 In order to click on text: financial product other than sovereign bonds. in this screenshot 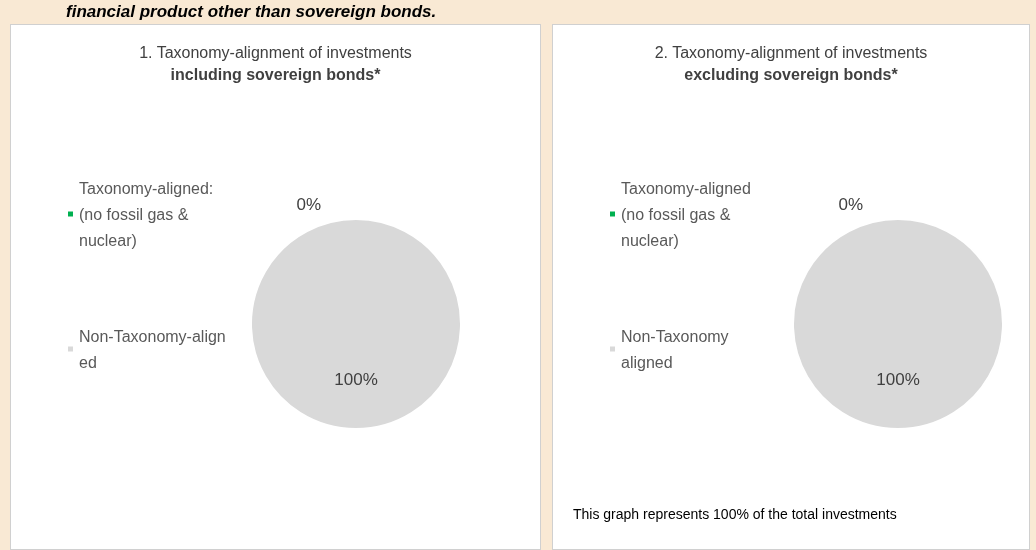, I will do `click(251, 12)`.